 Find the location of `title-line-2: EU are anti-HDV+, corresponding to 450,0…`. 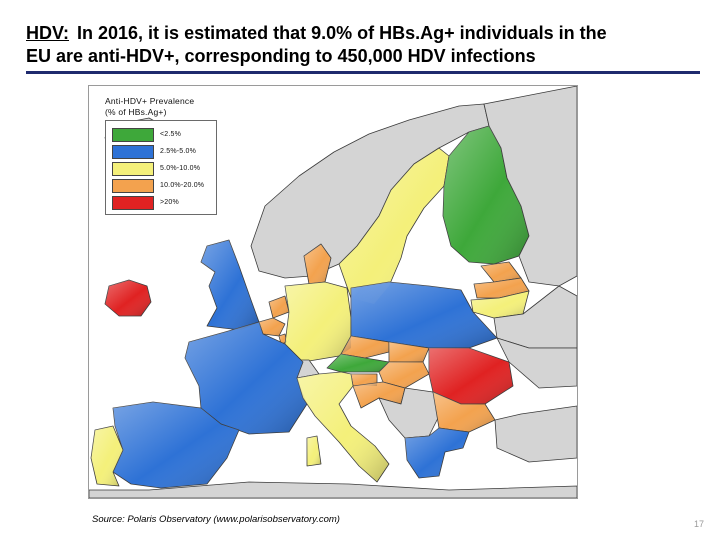

title-line-2: EU are anti-HDV+, corresponding to 450,0… is located at coordinates (281, 56).